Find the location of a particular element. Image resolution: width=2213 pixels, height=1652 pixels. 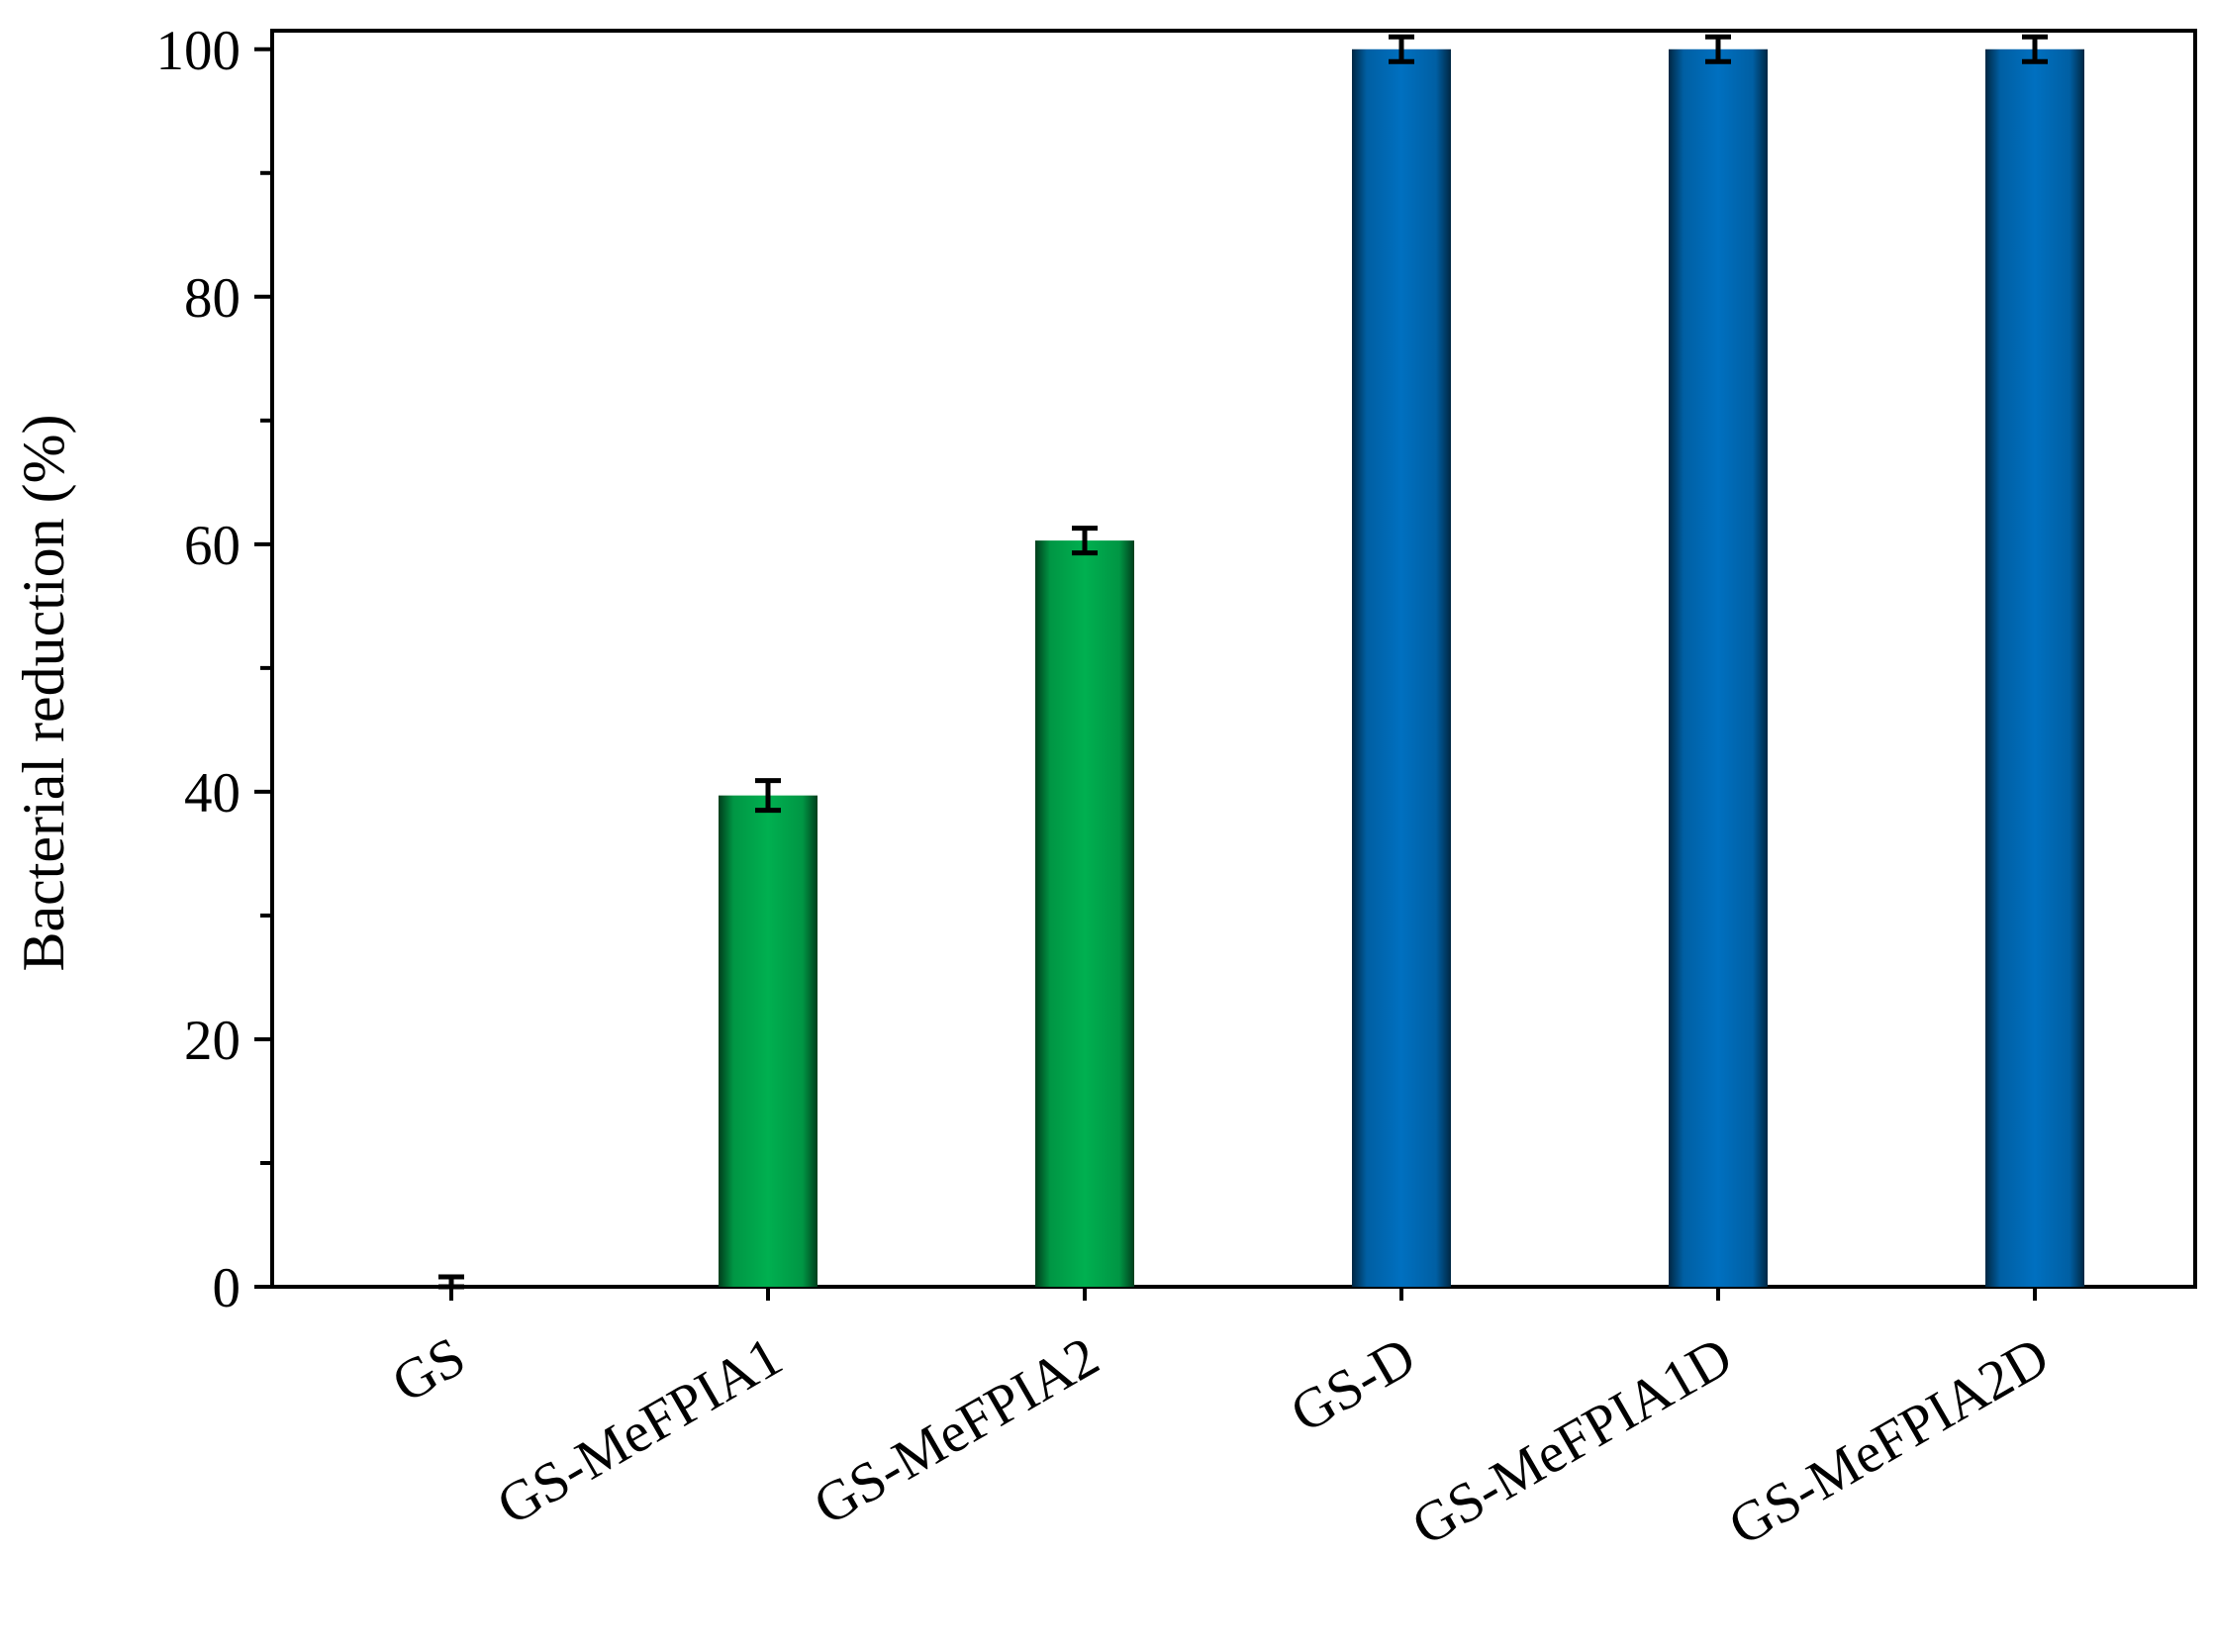

x-tick-label: GS is located at coordinates (429, 1370).